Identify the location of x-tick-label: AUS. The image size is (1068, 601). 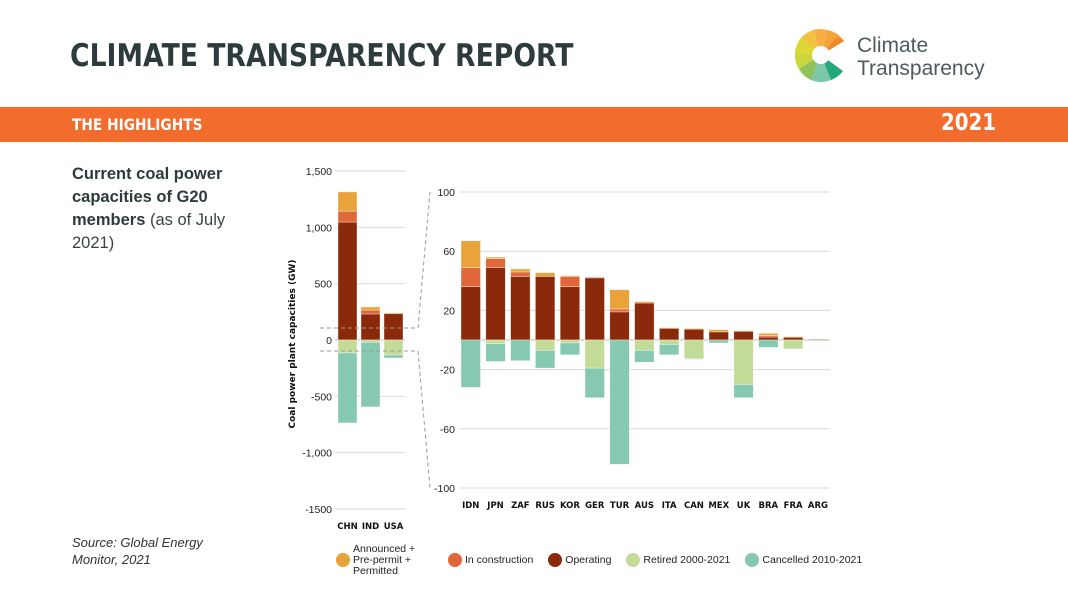
(644, 506).